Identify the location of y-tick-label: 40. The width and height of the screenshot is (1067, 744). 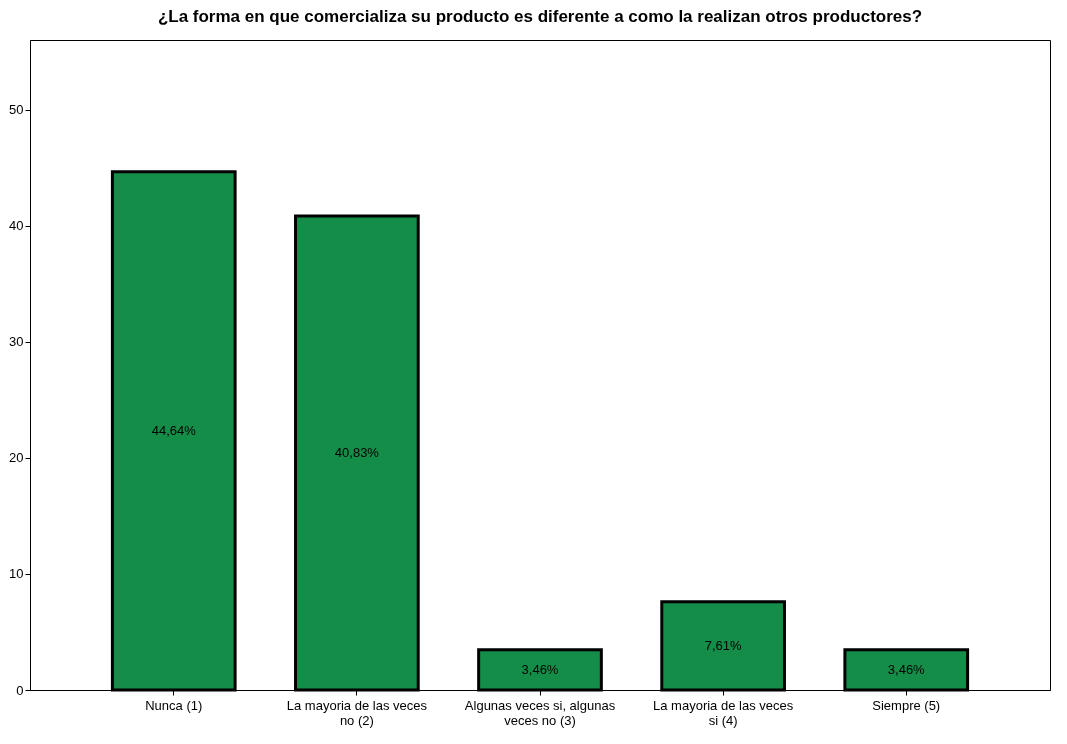
(16, 226).